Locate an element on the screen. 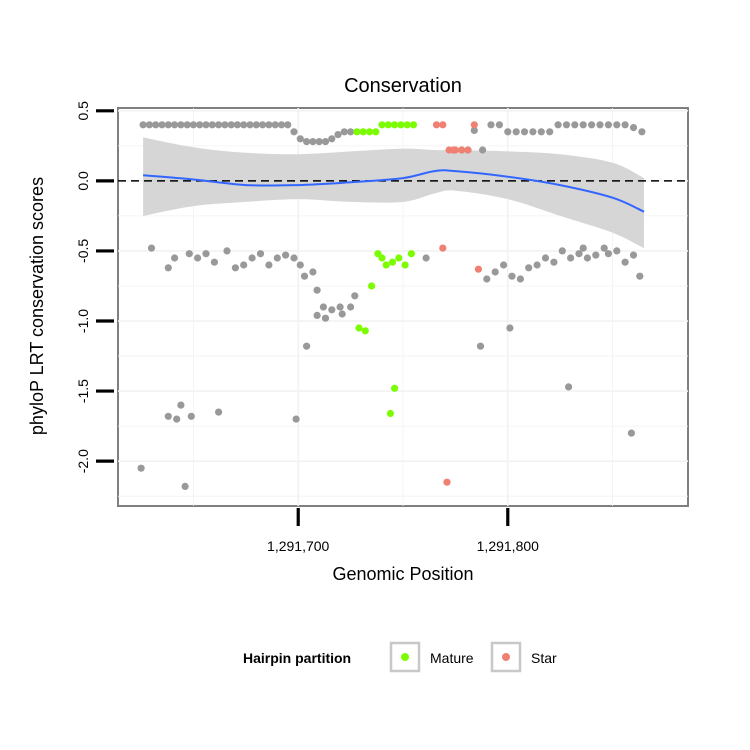  y-tick-label: -2.0 is located at coordinates (83, 461).